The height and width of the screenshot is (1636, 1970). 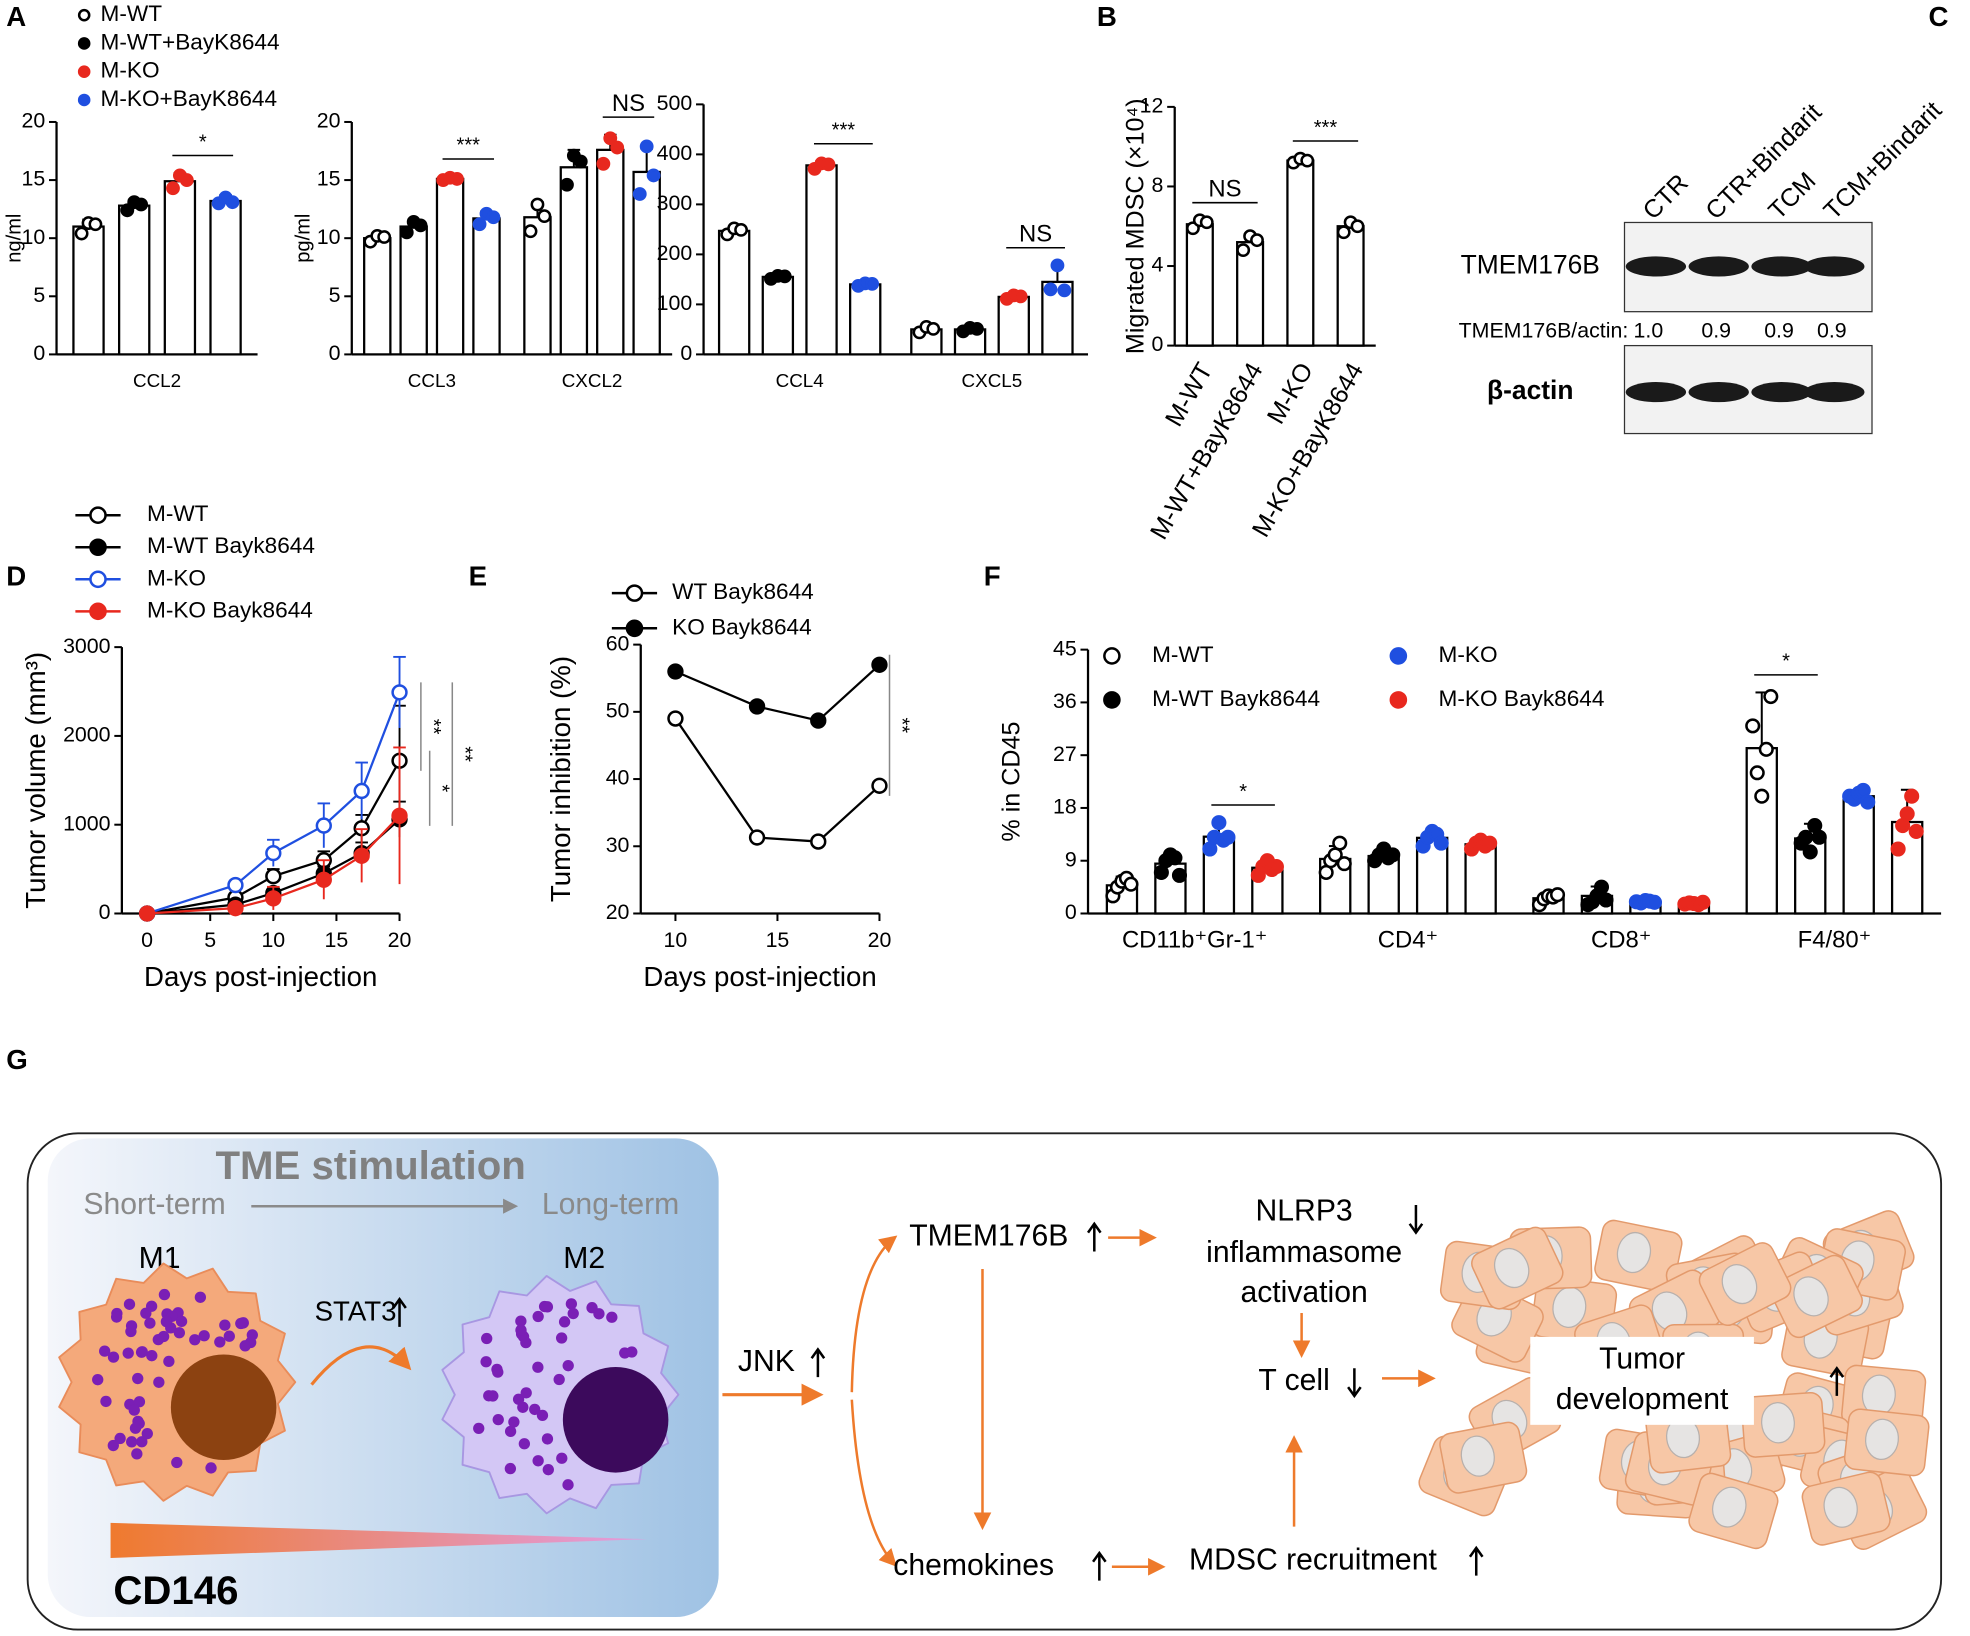 What do you see at coordinates (1313, 1560) in the screenshot?
I see `mdsc-label: MDSC recruitment` at bounding box center [1313, 1560].